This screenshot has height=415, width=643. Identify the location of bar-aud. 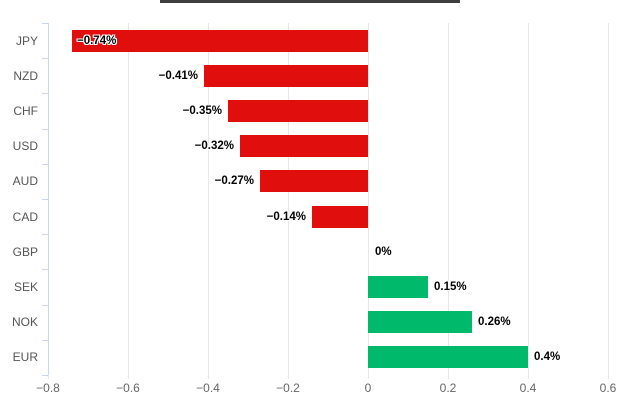
(314, 181).